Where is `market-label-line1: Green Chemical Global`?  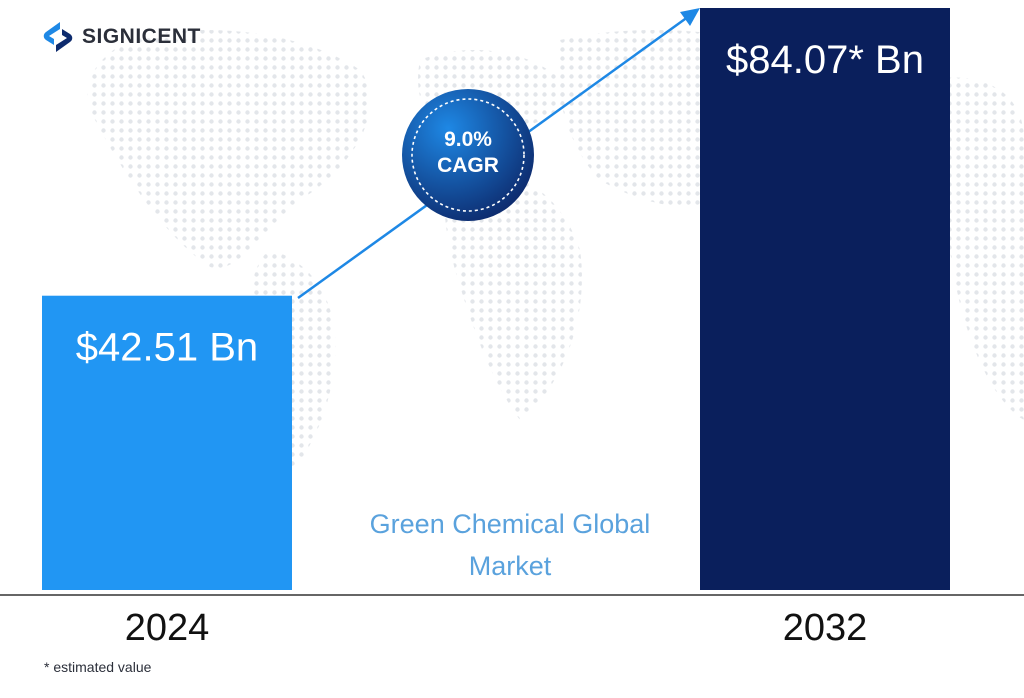
market-label-line1: Green Chemical Global is located at coordinates (510, 524).